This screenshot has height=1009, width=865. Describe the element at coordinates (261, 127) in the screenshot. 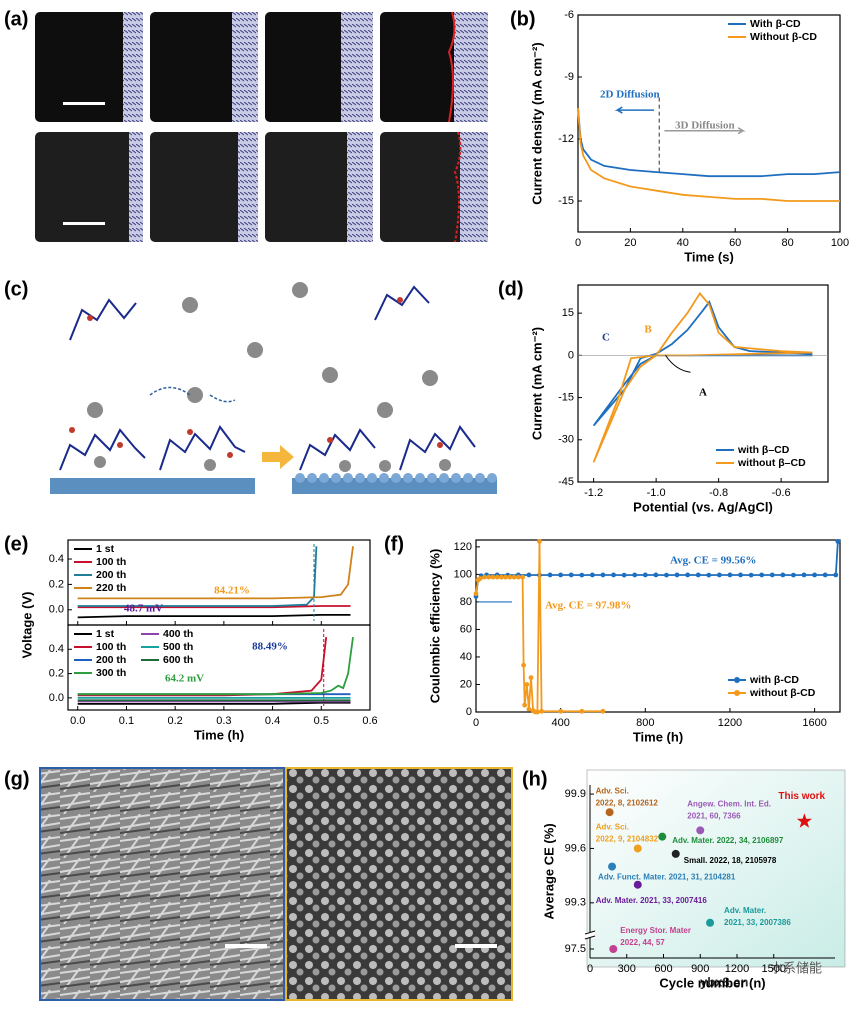

I see `panel-a-images` at that location.